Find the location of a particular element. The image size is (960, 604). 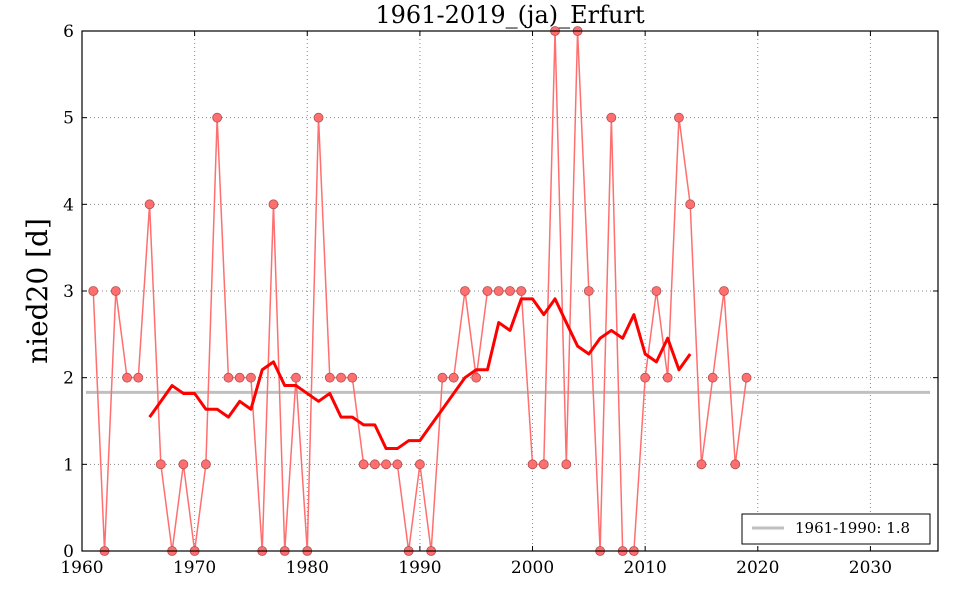

y-axis-label: nied20 [d] is located at coordinates (37, 291).